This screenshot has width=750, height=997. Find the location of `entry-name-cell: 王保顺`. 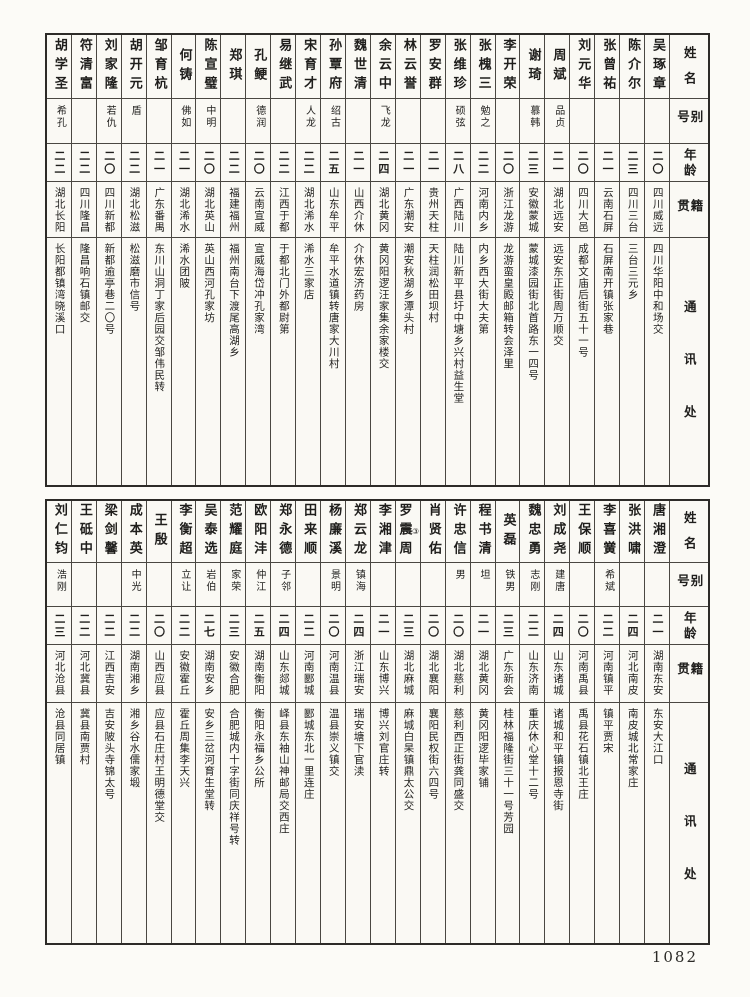

entry-name-cell: 王保顺 is located at coordinates (582, 532).